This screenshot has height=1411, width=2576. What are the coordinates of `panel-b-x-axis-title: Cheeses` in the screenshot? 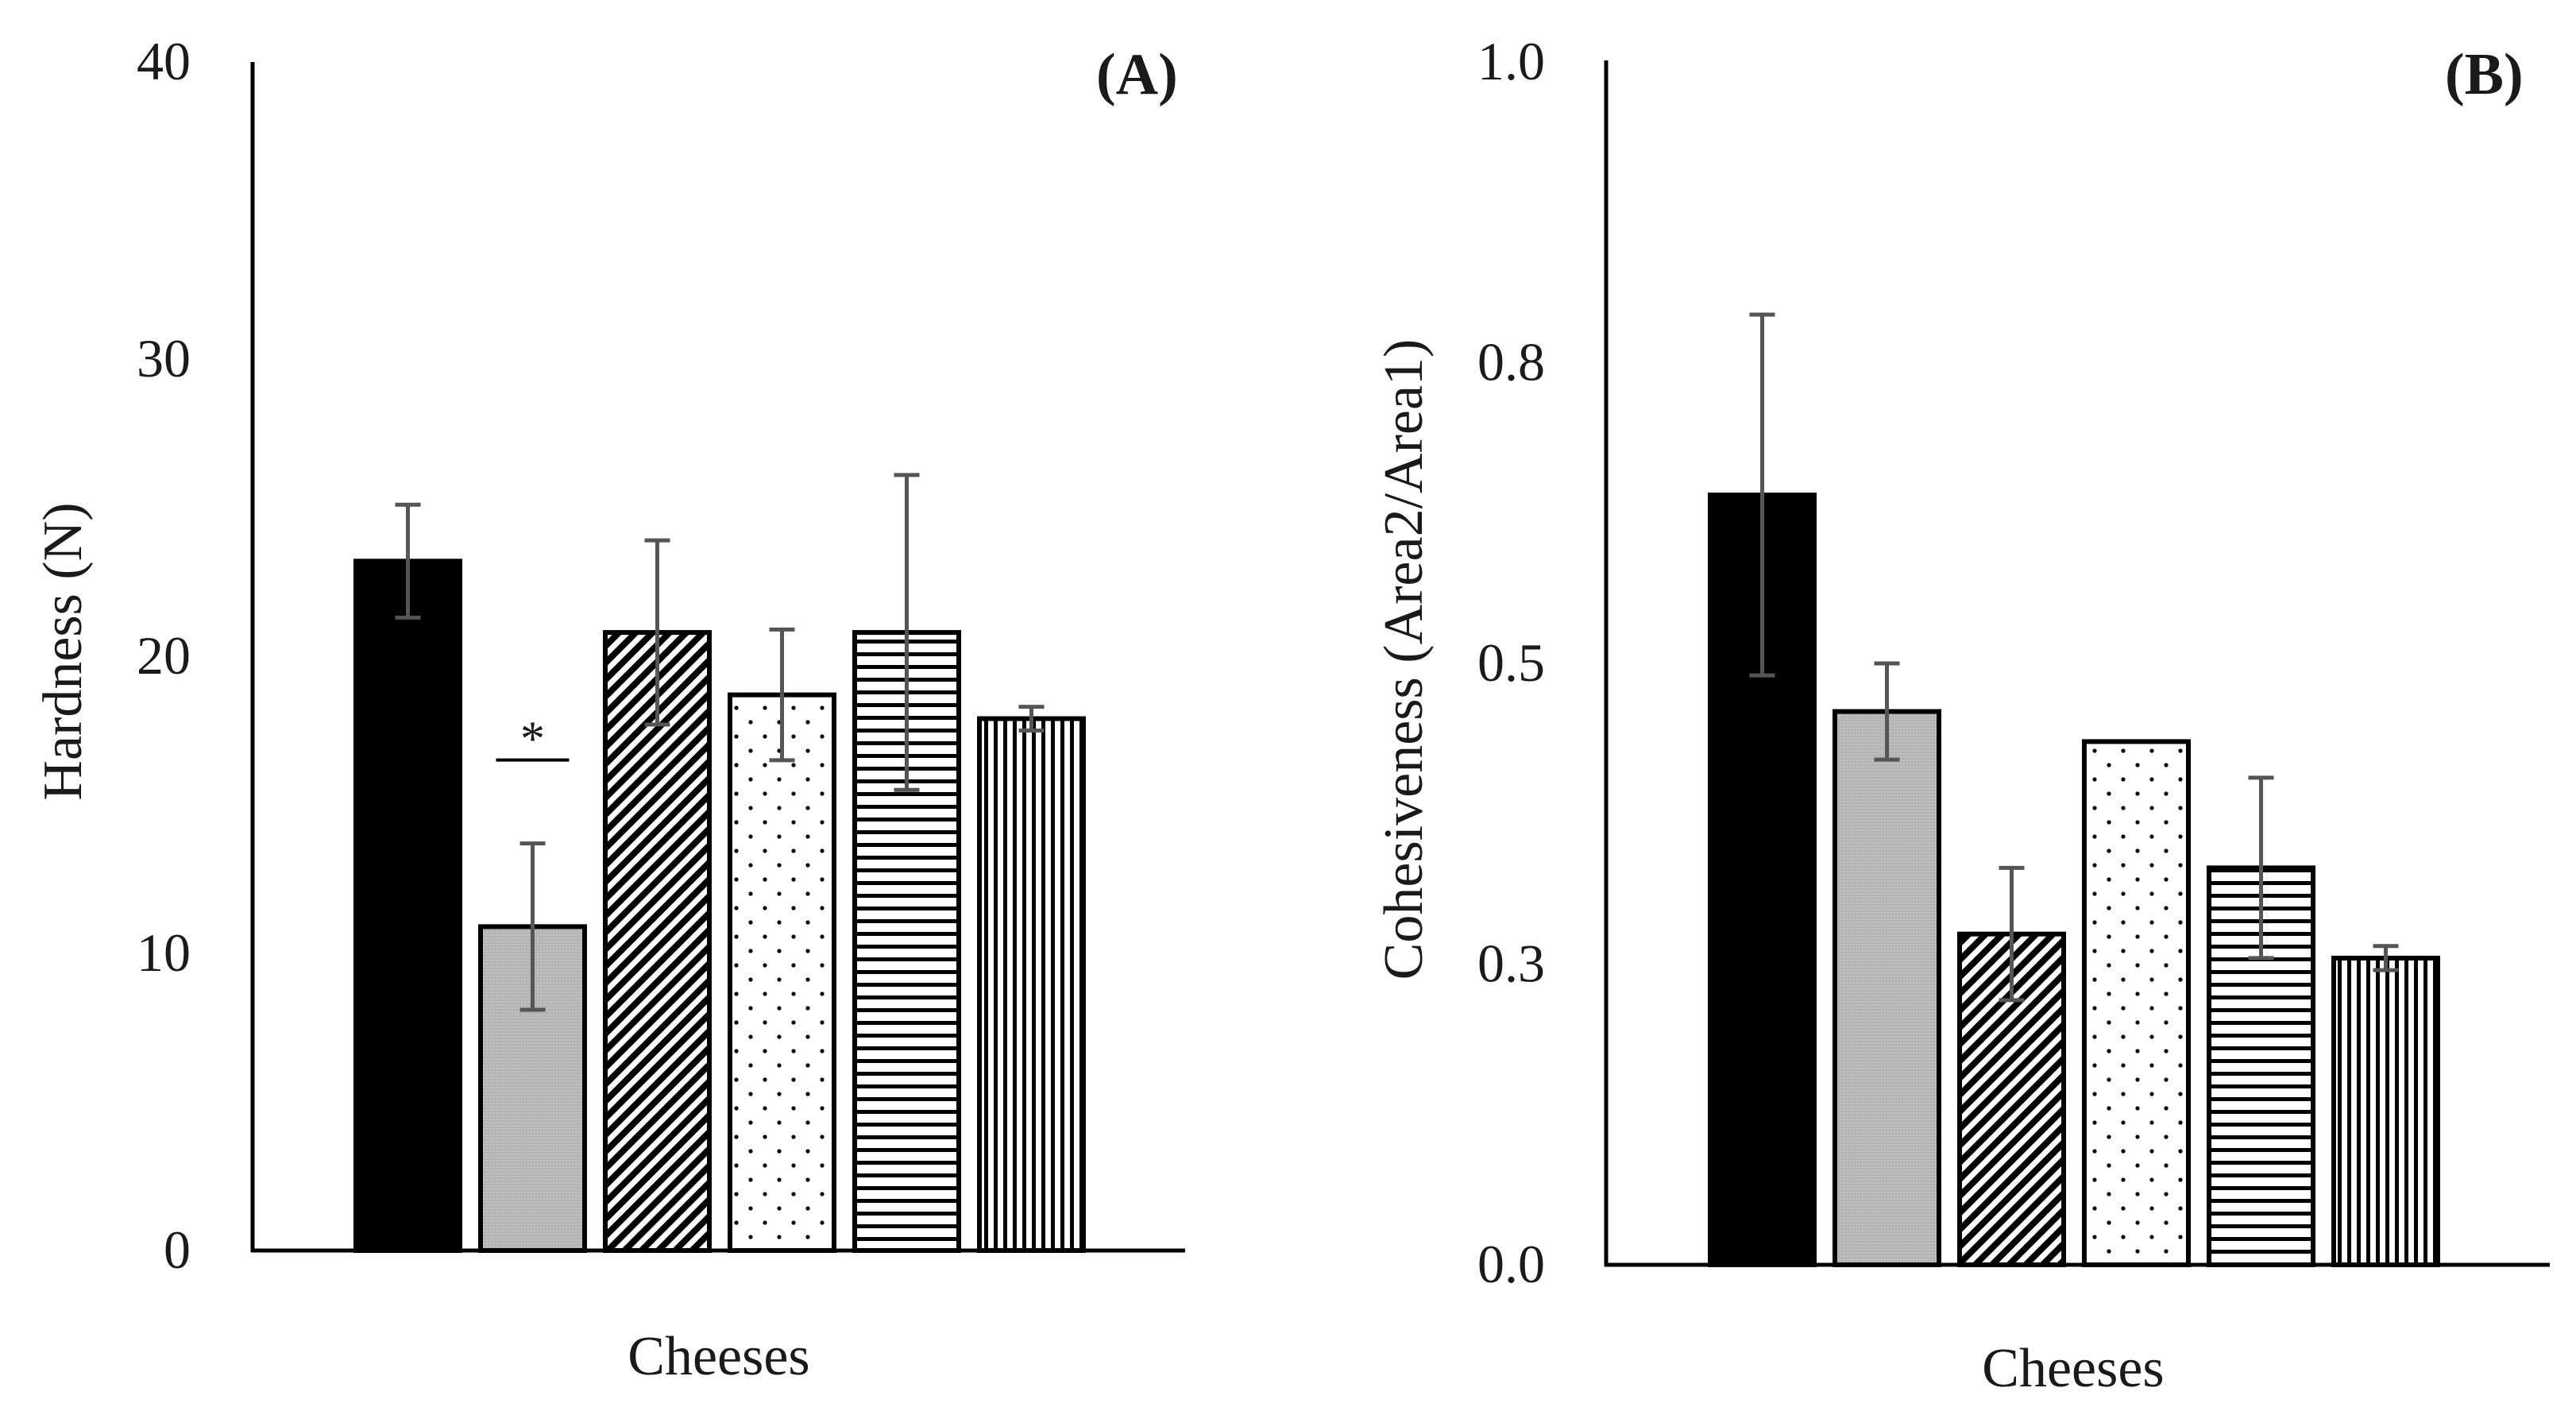 It's located at (2073, 1369).